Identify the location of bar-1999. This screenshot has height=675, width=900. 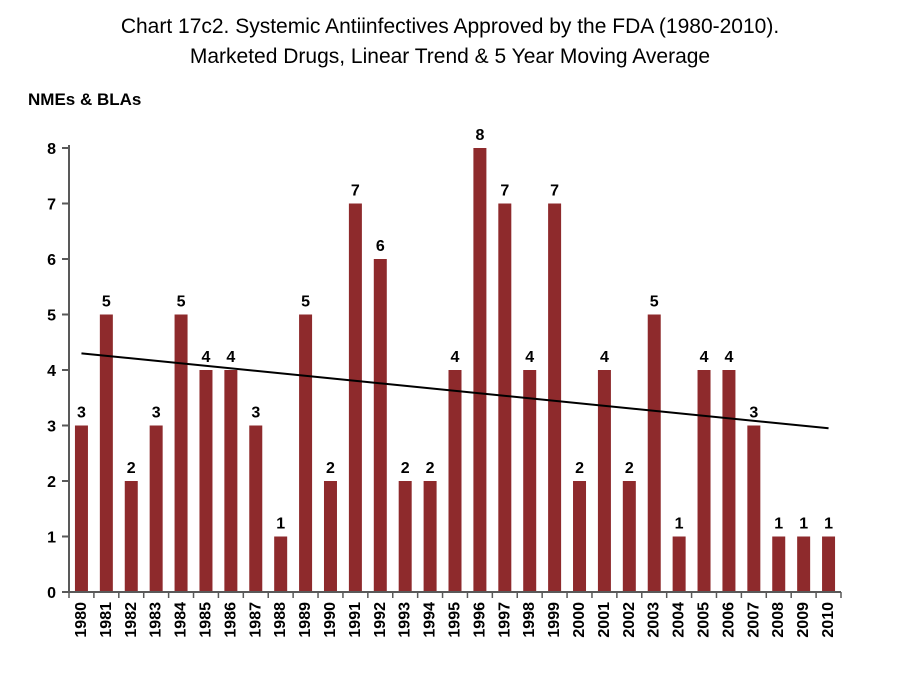
(555, 397).